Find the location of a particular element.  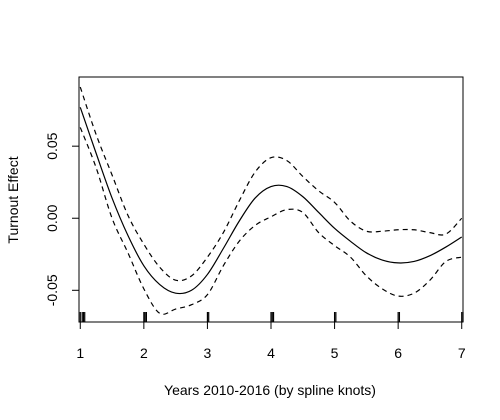

x-tick-label: 4 is located at coordinates (271, 353).